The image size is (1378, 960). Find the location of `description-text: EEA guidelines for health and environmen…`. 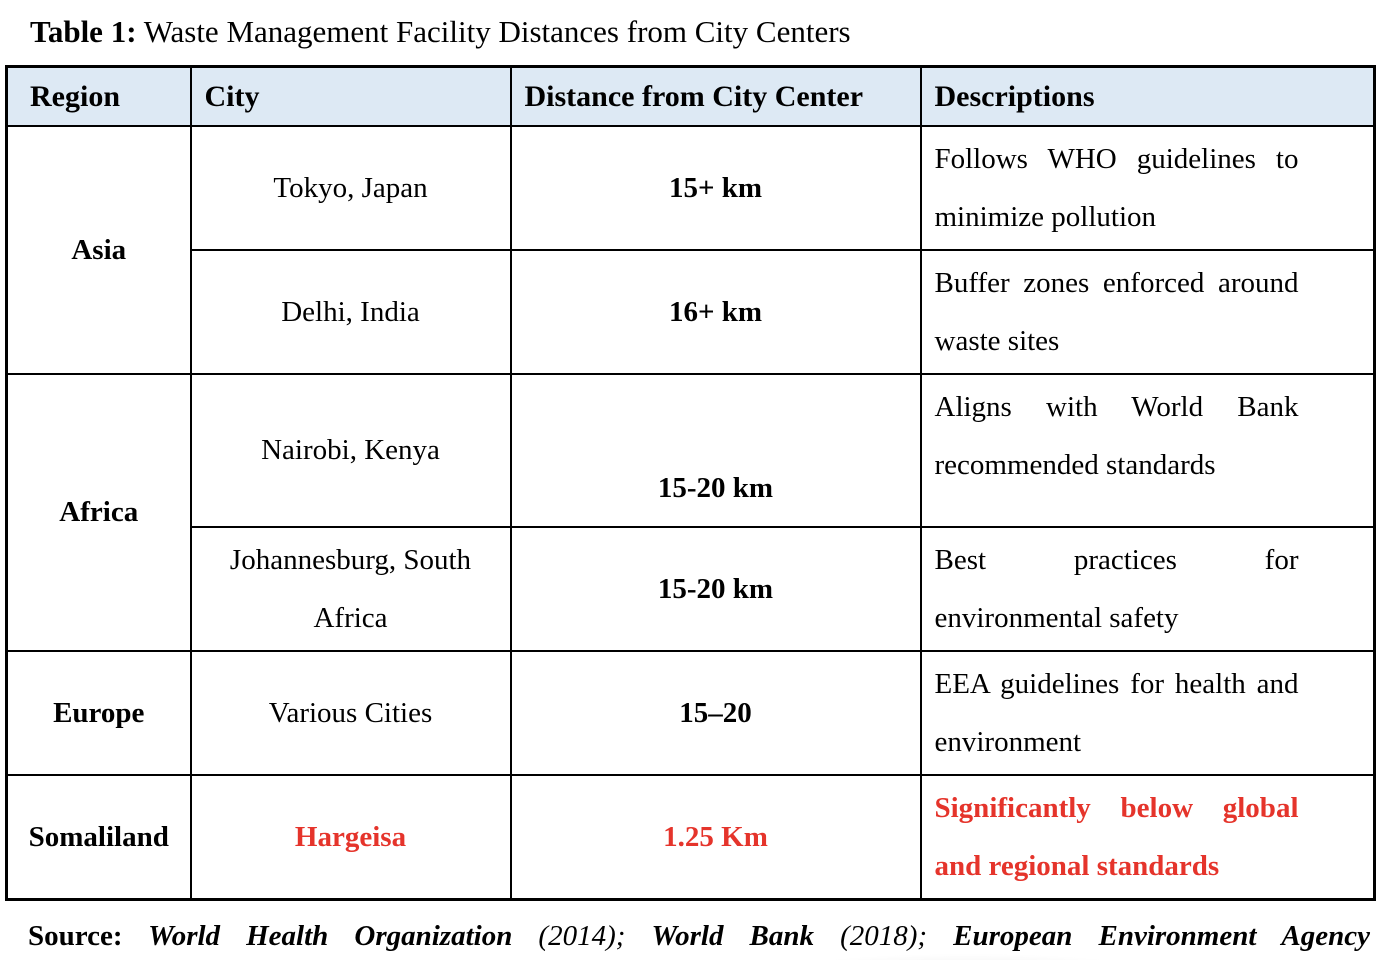

description-text: EEA guidelines for health and environmen… is located at coordinates (1116, 712).